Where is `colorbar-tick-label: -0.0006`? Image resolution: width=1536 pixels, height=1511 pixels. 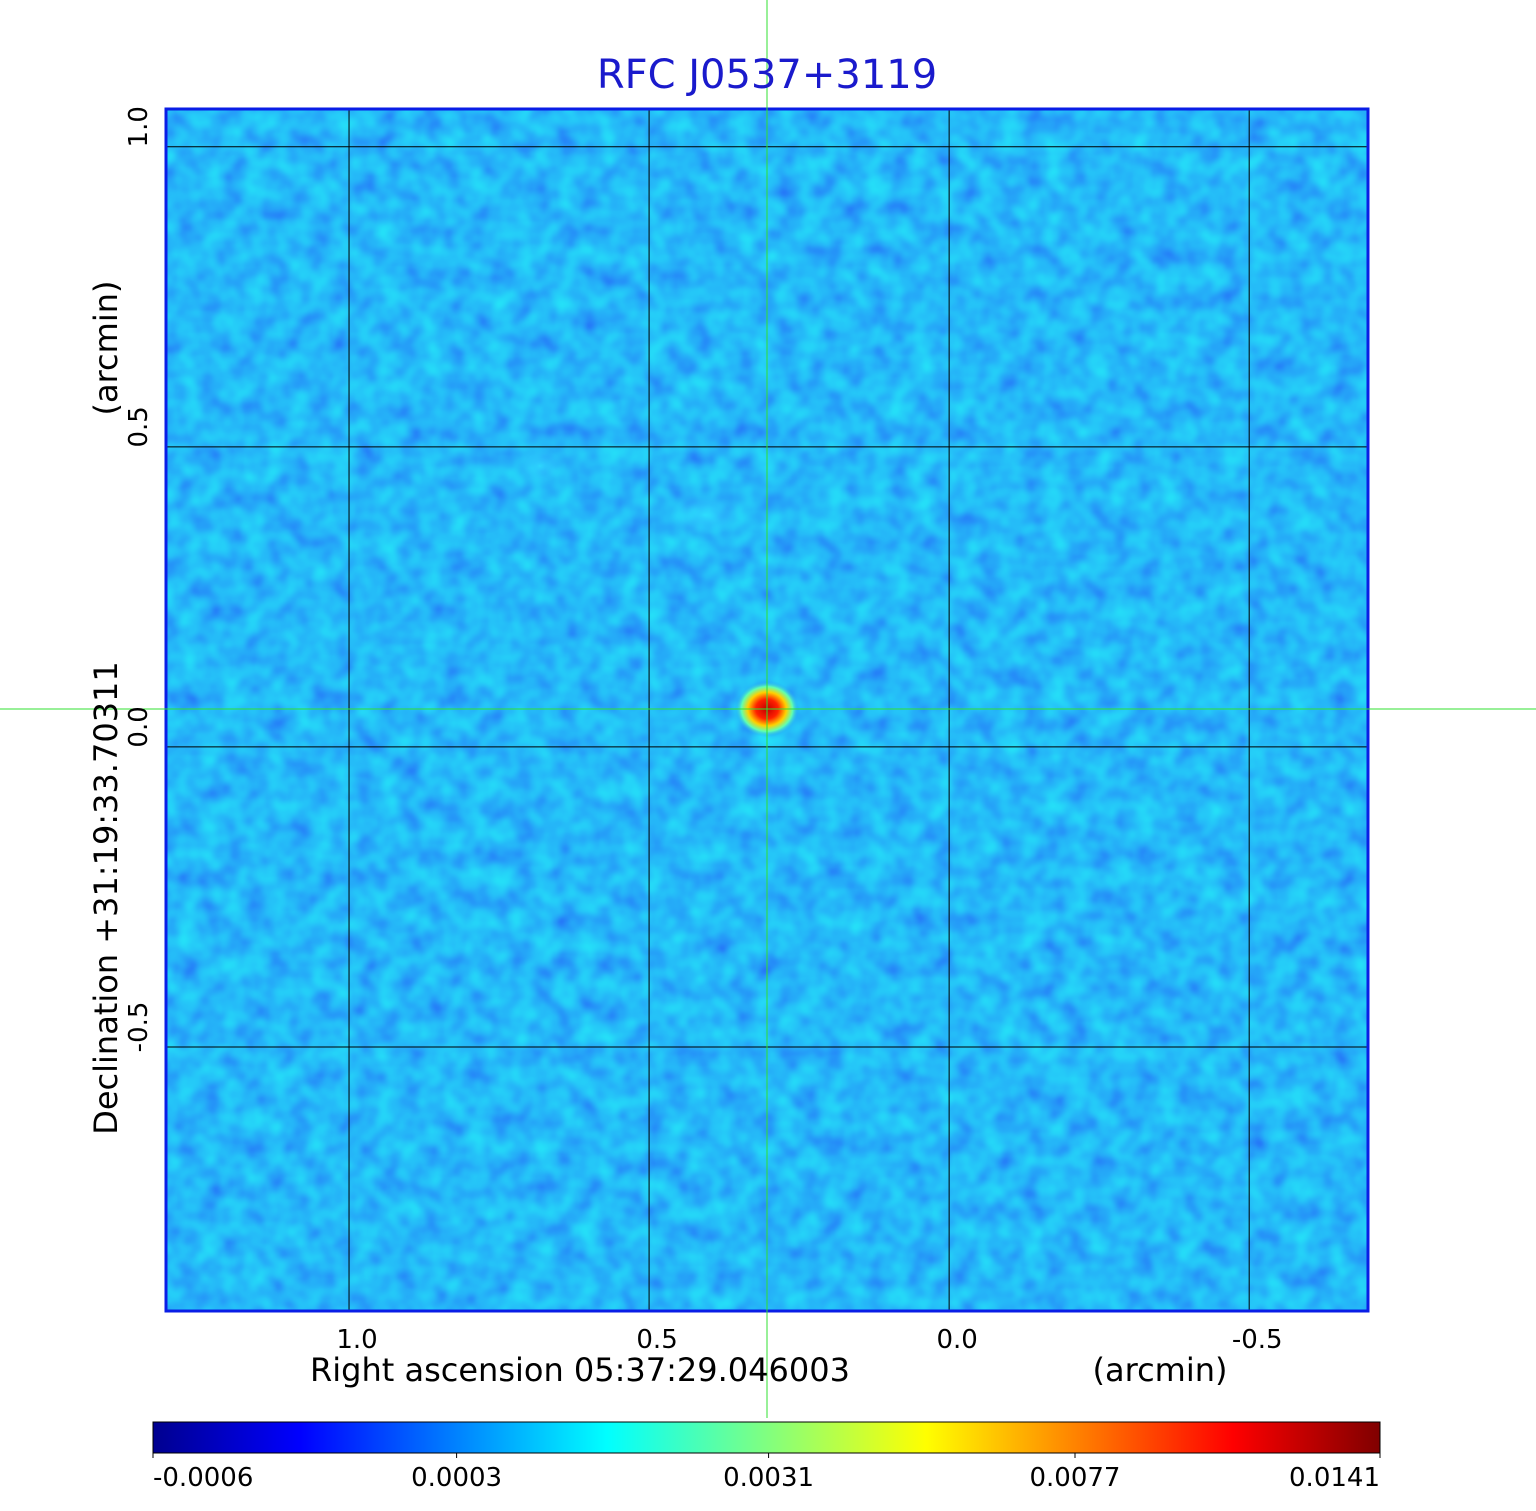 colorbar-tick-label: -0.0006 is located at coordinates (203, 1478).